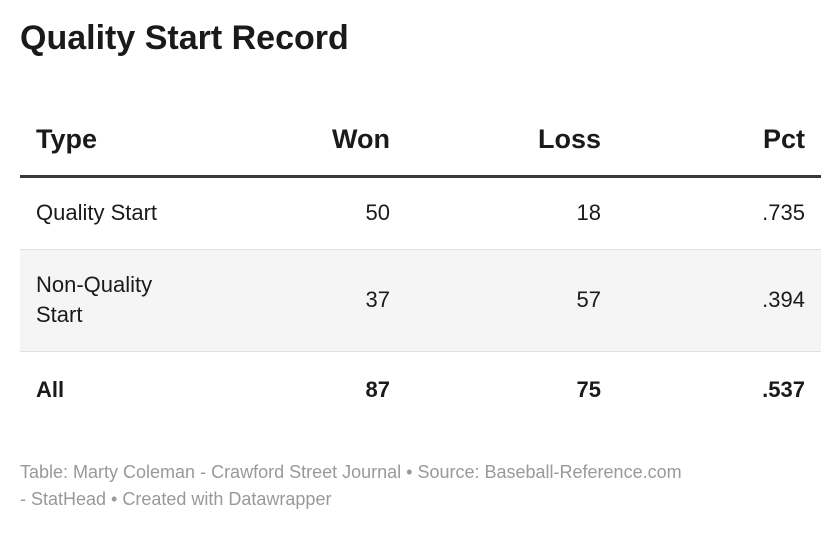  What do you see at coordinates (377, 390) in the screenshot?
I see `cell-won: 87` at bounding box center [377, 390].